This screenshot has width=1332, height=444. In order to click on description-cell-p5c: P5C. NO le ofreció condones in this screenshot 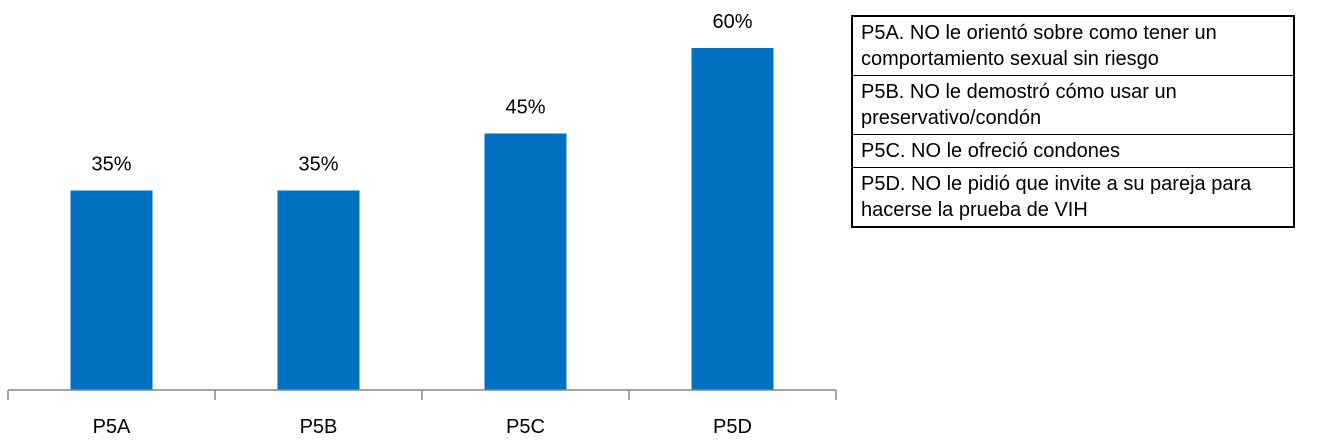, I will do `click(1073, 151)`.